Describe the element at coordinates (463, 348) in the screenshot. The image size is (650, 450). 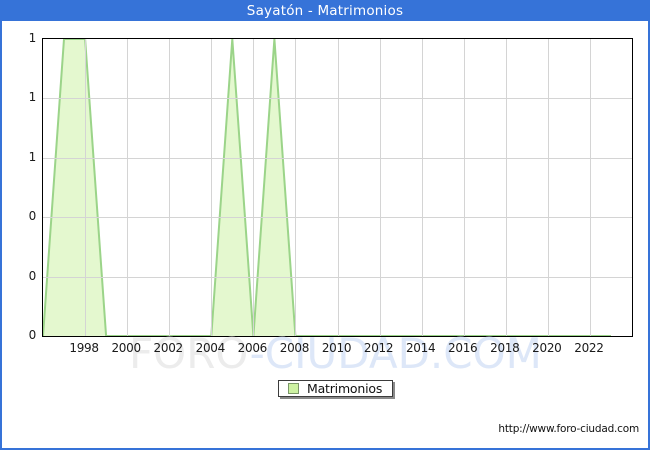
I see `x-tick-label: 2016` at that location.